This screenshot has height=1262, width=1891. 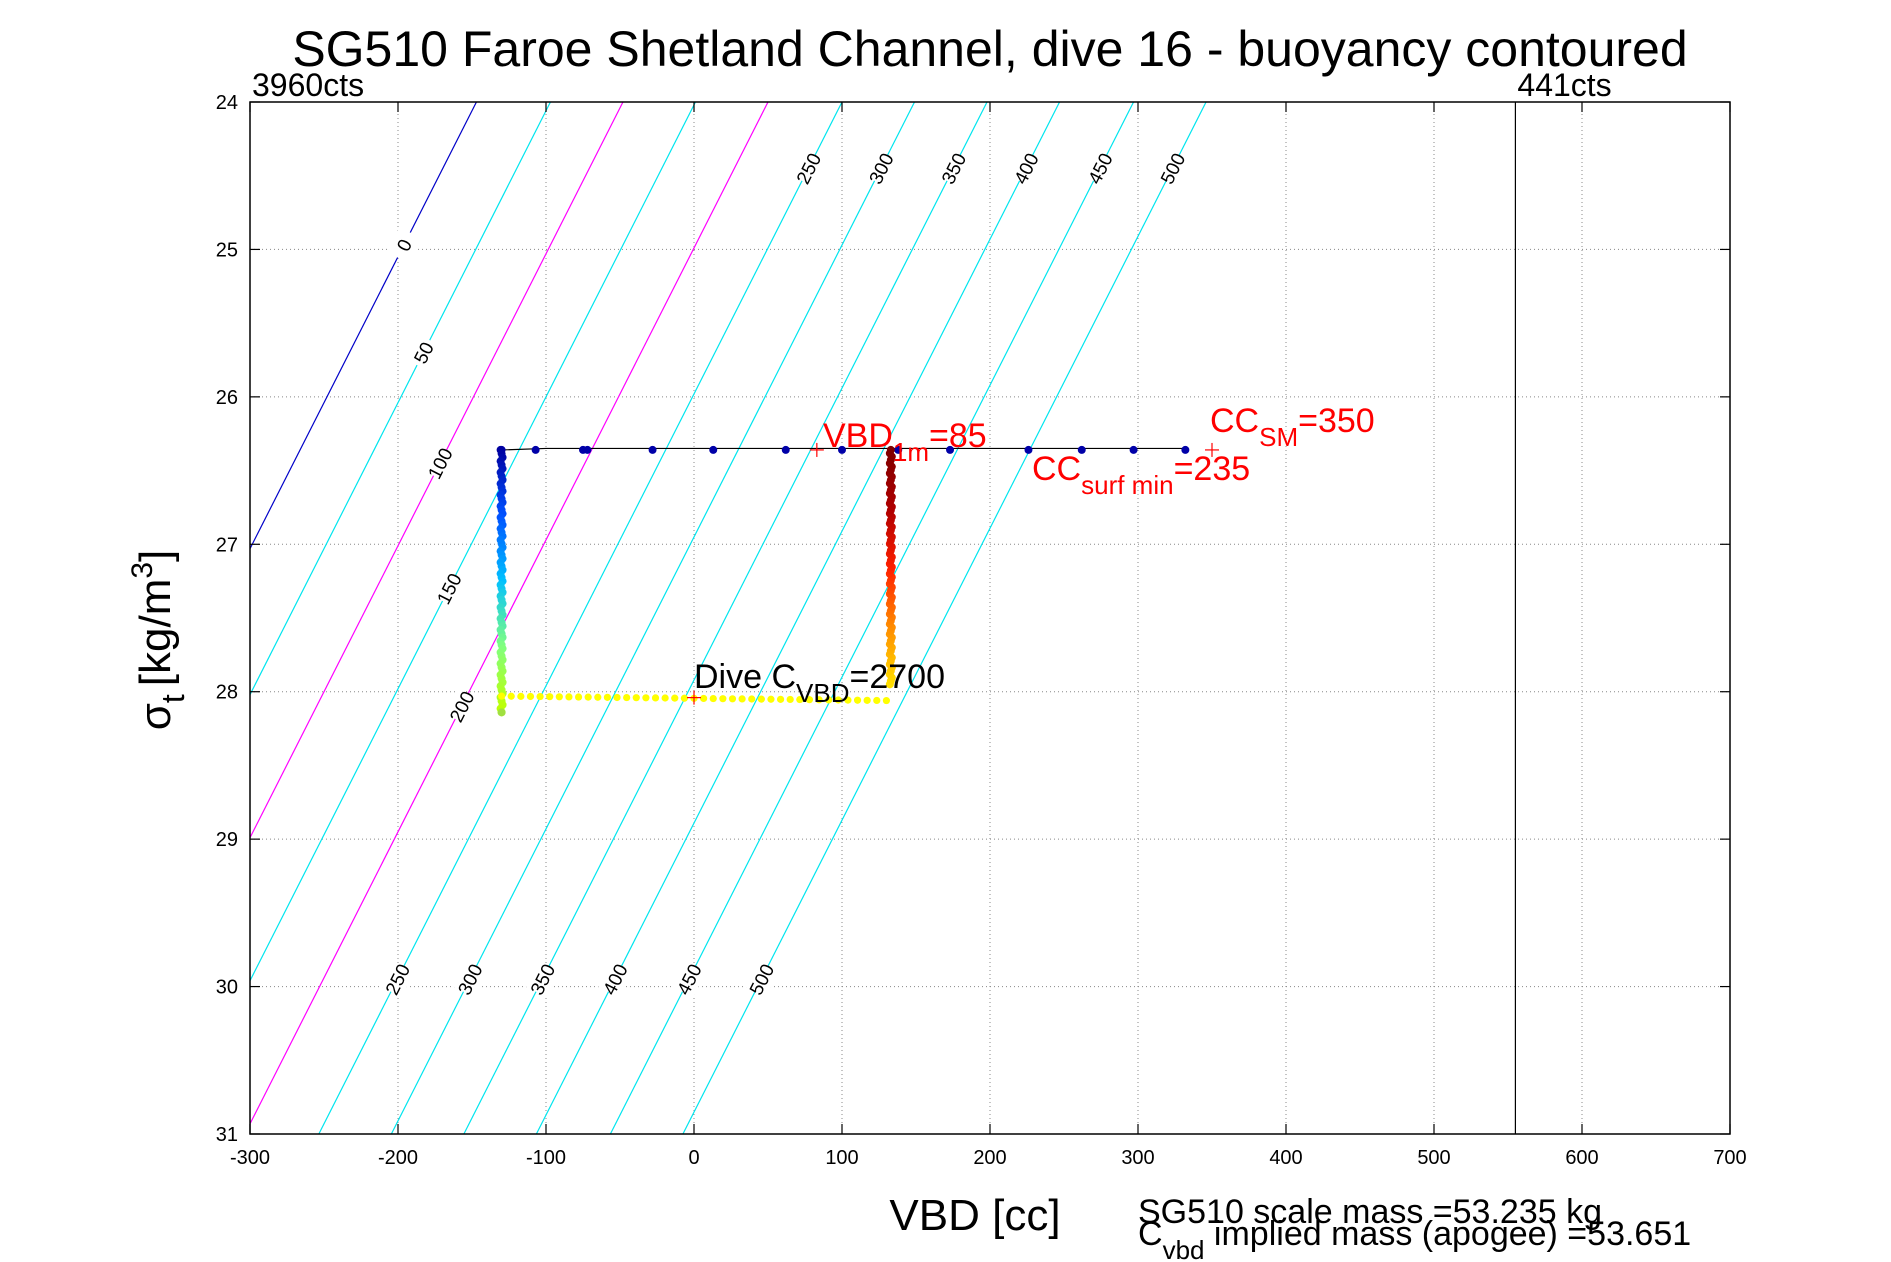 I want to click on y-label-close: ], so click(x=155, y=556).